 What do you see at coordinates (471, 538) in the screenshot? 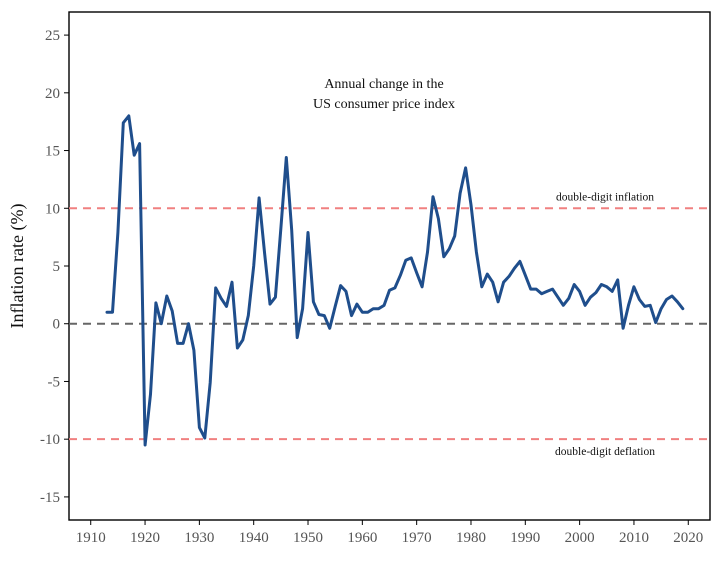
I see `x-tick-label: 1980` at bounding box center [471, 538].